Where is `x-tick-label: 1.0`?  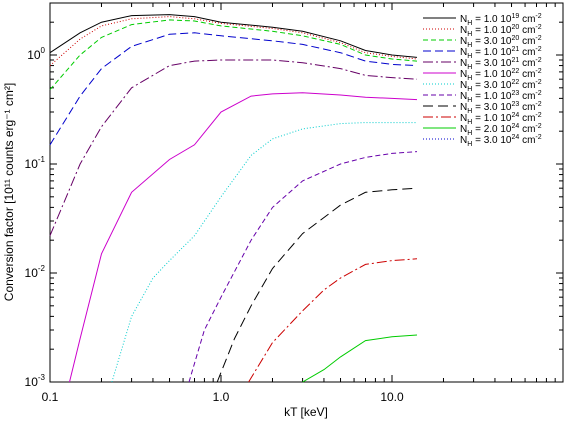
x-tick-label: 1.0 is located at coordinates (221, 397).